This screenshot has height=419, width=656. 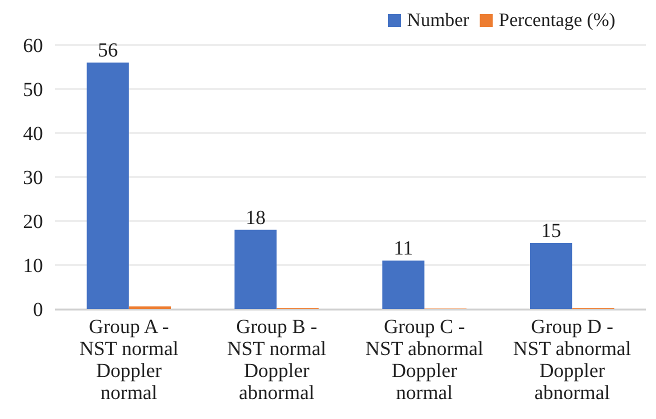 I want to click on legend-label: Number, so click(x=438, y=20).